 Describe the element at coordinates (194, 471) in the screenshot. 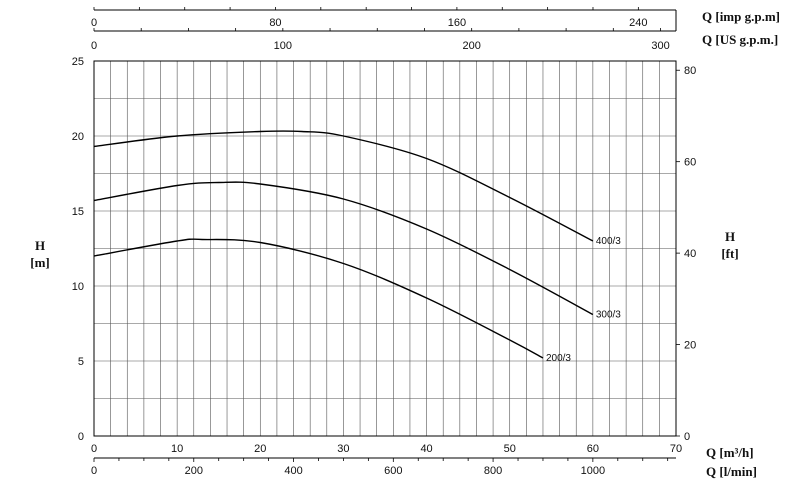

I see `tick-label-lmin: 200` at that location.